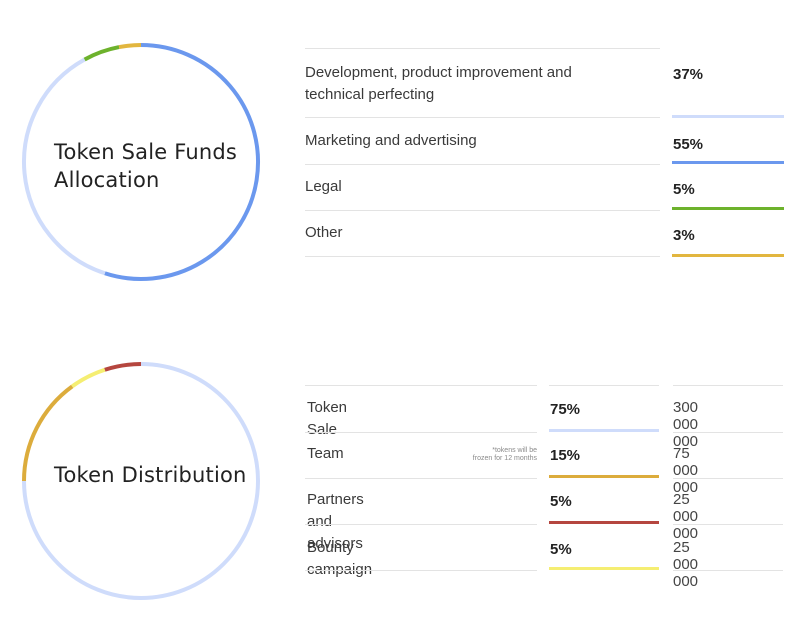 The width and height of the screenshot is (794, 617). Describe the element at coordinates (565, 455) in the screenshot. I see `value-label: 15%` at that location.